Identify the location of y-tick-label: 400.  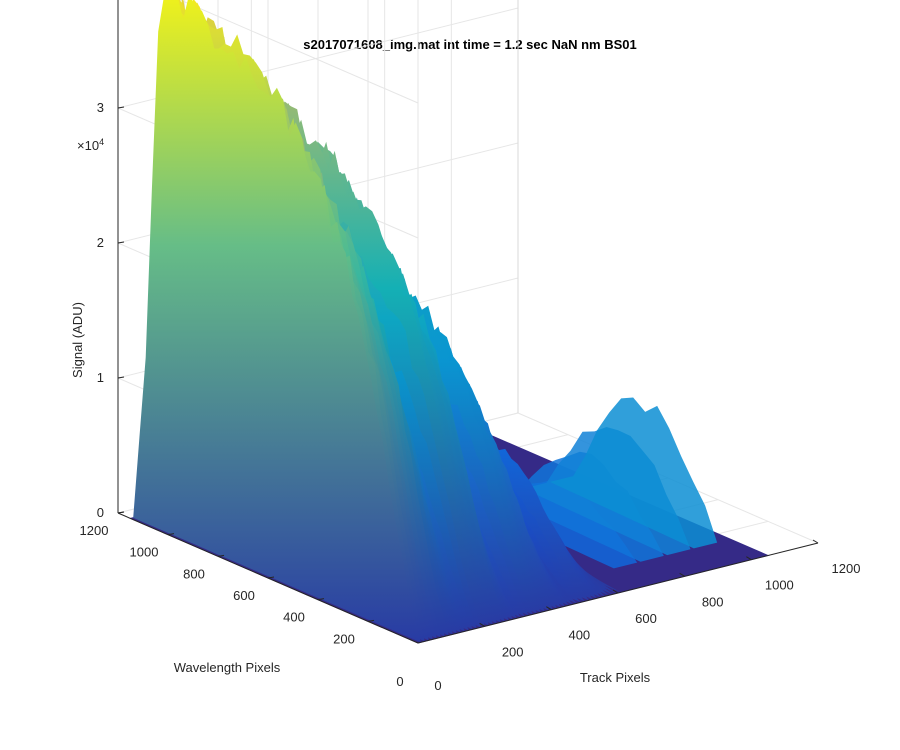
(294, 617).